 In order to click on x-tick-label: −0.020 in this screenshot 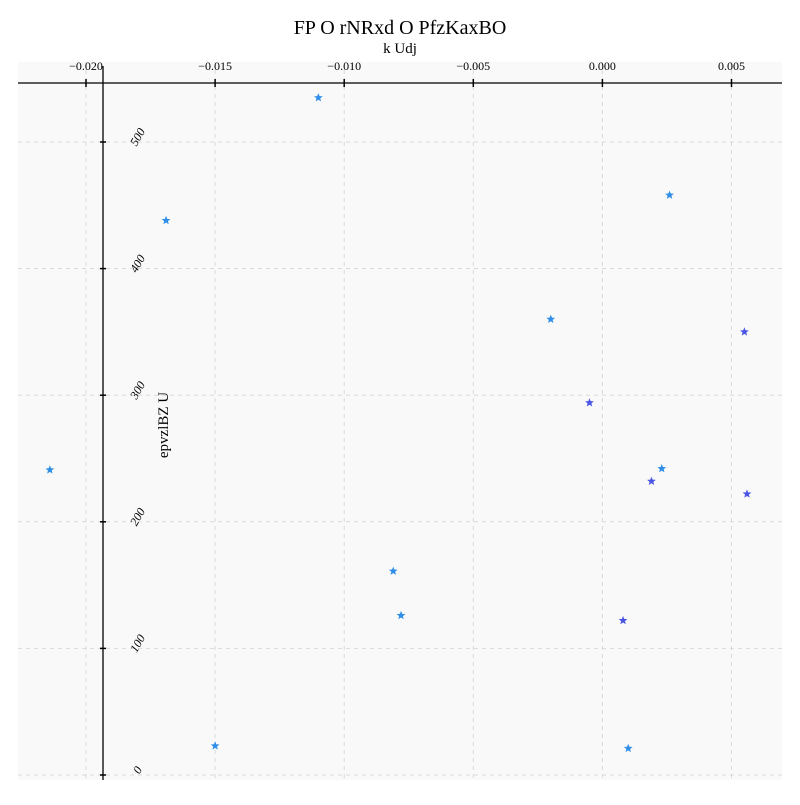, I will do `click(86, 66)`.